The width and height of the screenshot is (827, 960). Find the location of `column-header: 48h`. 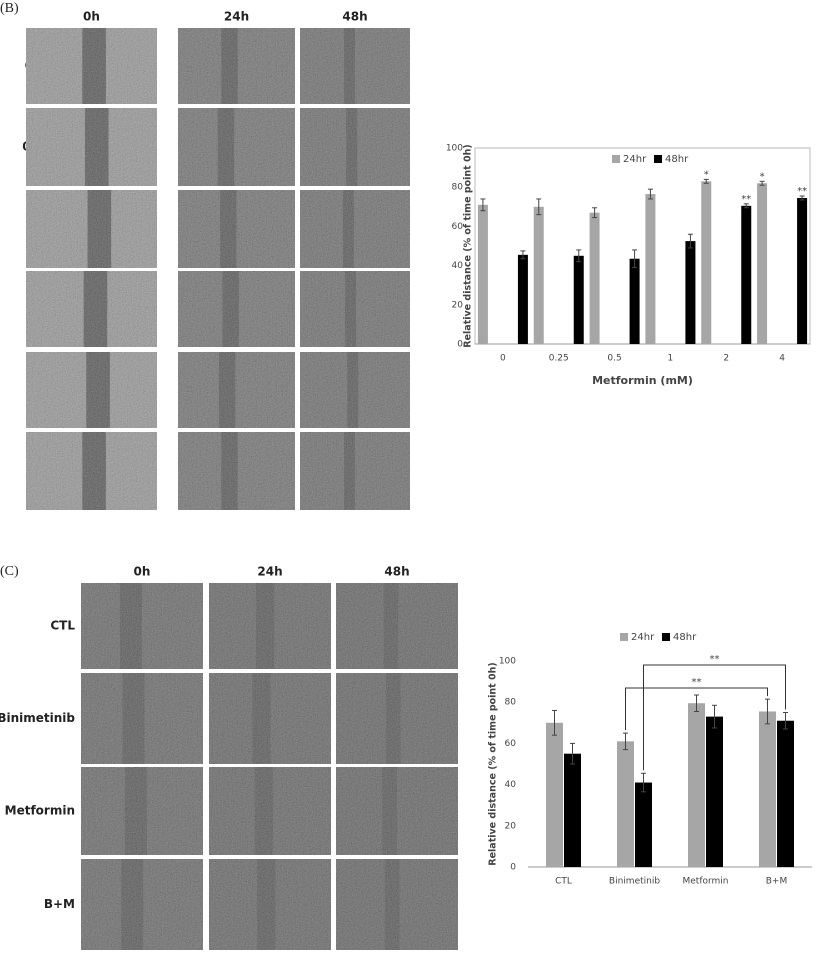

column-header: 48h is located at coordinates (354, 17).